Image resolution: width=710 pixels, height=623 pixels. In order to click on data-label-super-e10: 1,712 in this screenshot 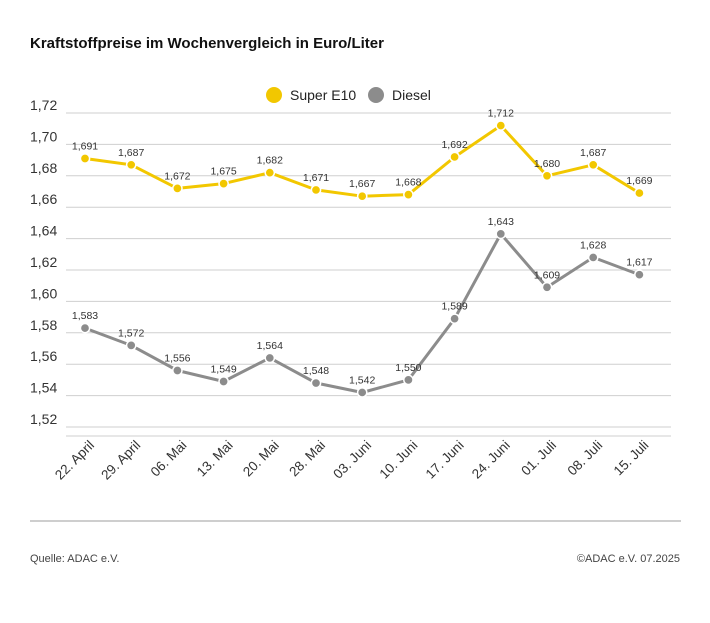, I will do `click(501, 114)`.